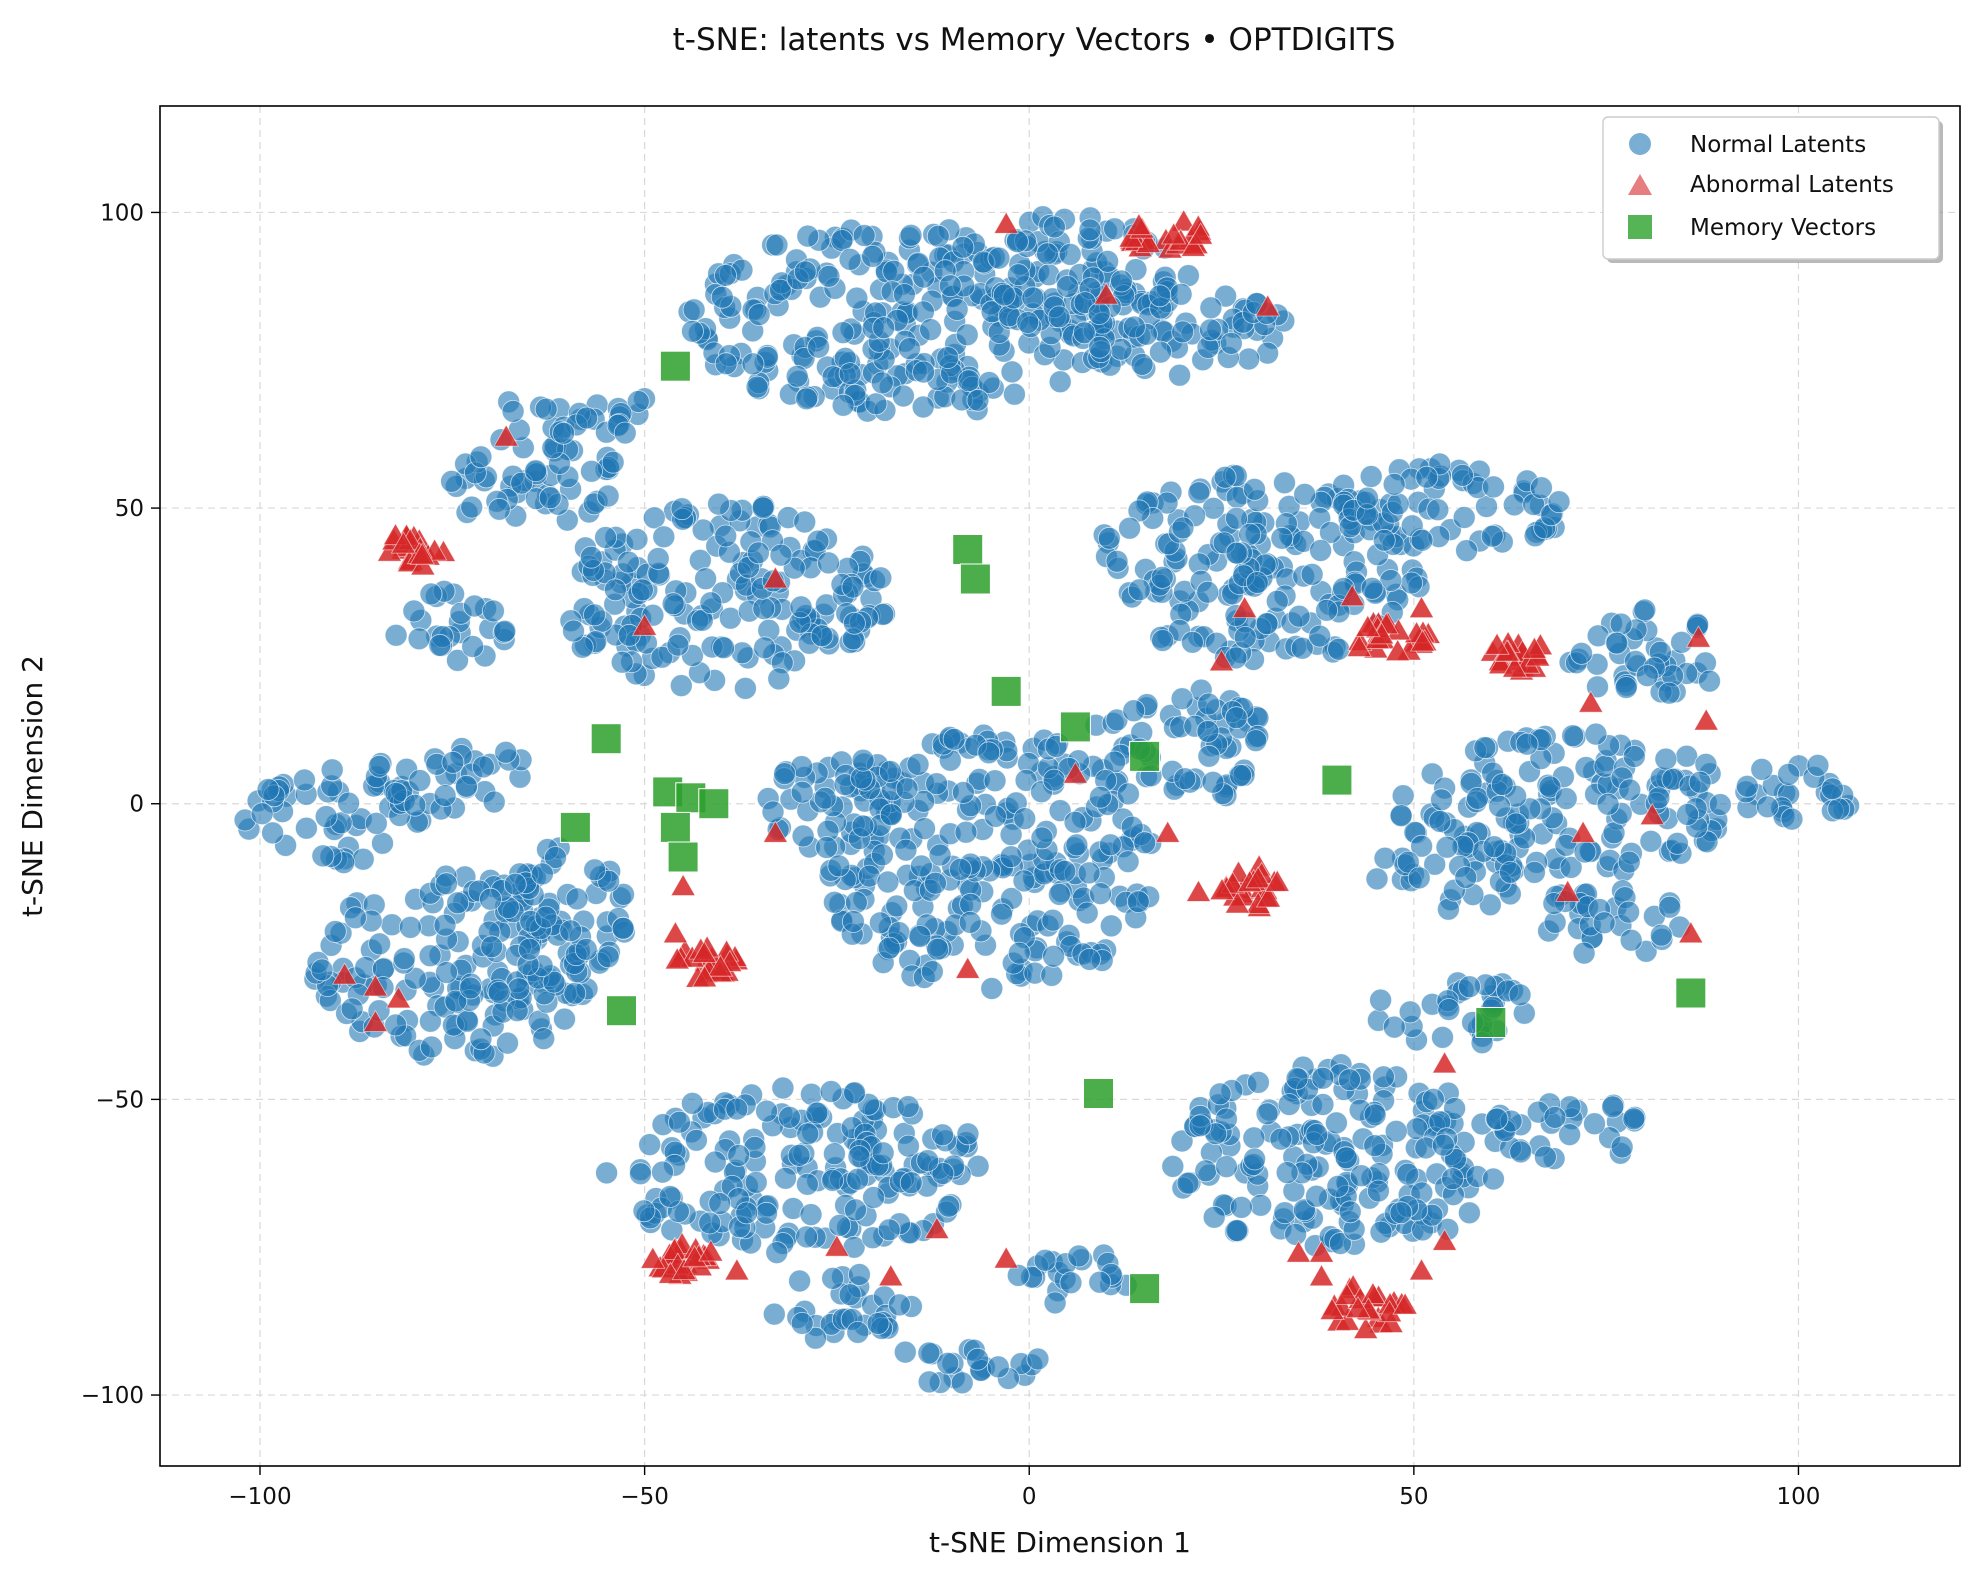  Describe the element at coordinates (129, 509) in the screenshot. I see `y-tick-label: 50` at that location.